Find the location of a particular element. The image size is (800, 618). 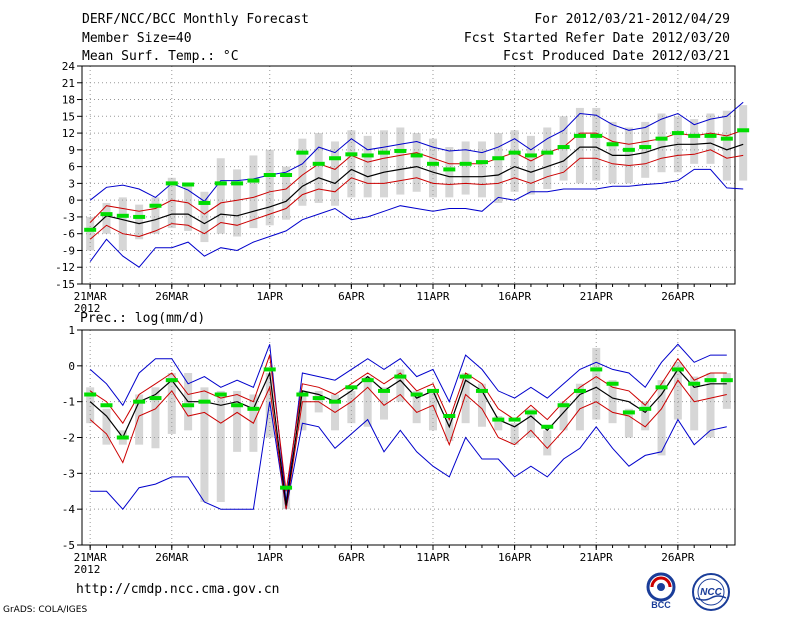

x-tick-label: 21APR is located at coordinates (596, 296).